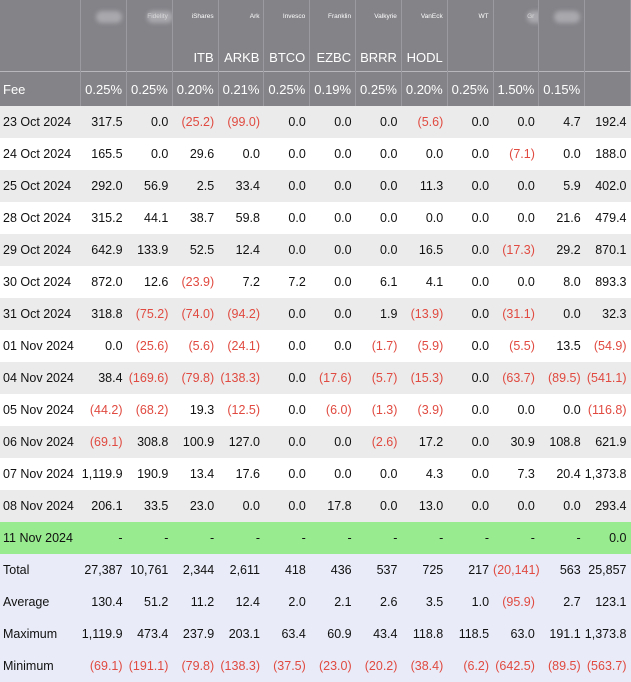  I want to click on summary-value-cell: 123.1, so click(607, 602).